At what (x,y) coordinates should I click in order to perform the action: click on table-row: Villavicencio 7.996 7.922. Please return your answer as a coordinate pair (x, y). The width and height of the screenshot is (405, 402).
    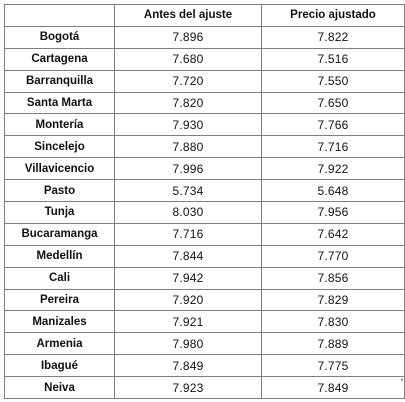
    Looking at the image, I should click on (204, 169).